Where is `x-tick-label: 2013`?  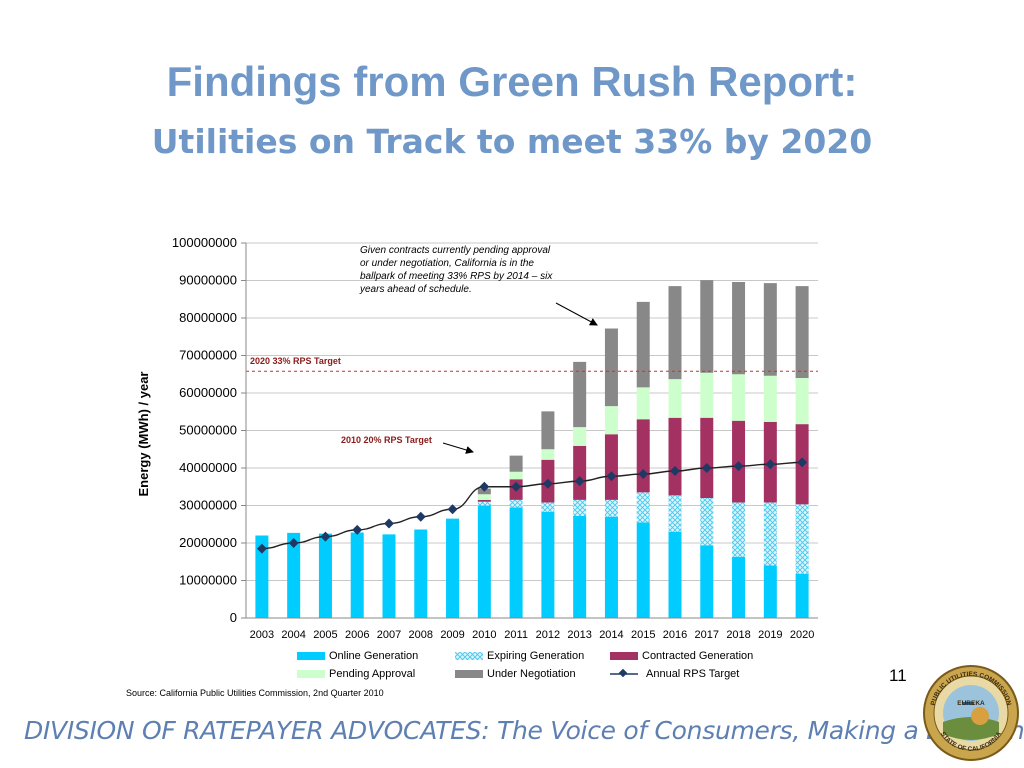
x-tick-label: 2013 is located at coordinates (579, 635).